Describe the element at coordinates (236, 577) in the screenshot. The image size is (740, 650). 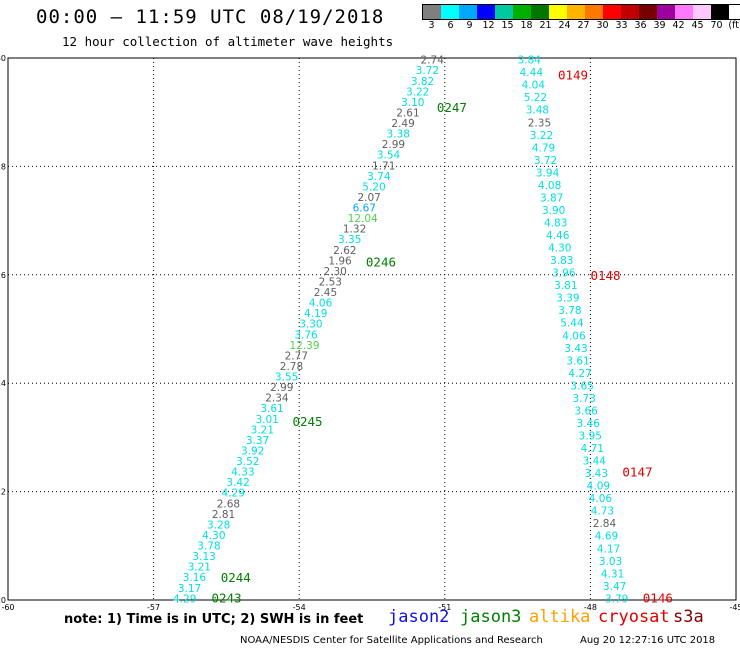
I see `pass-time-label: 0244` at that location.